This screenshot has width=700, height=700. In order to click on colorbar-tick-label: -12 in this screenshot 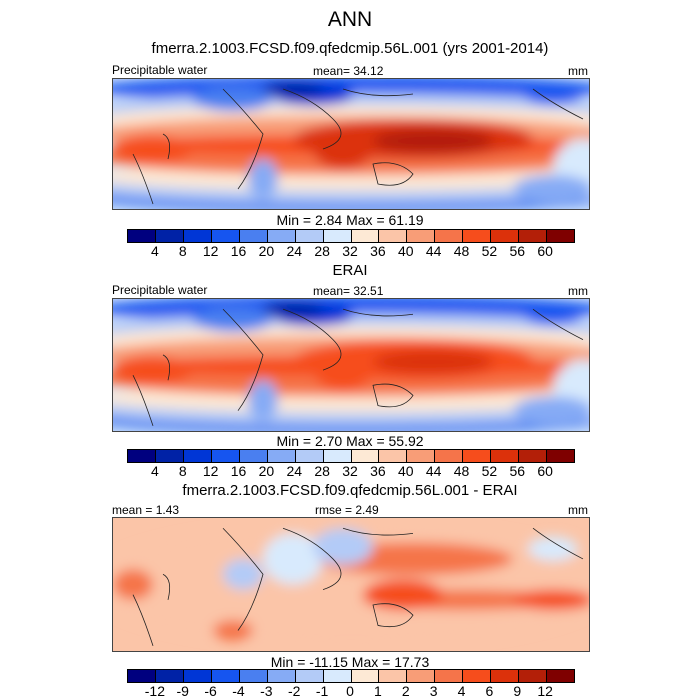, I will do `click(154, 691)`.